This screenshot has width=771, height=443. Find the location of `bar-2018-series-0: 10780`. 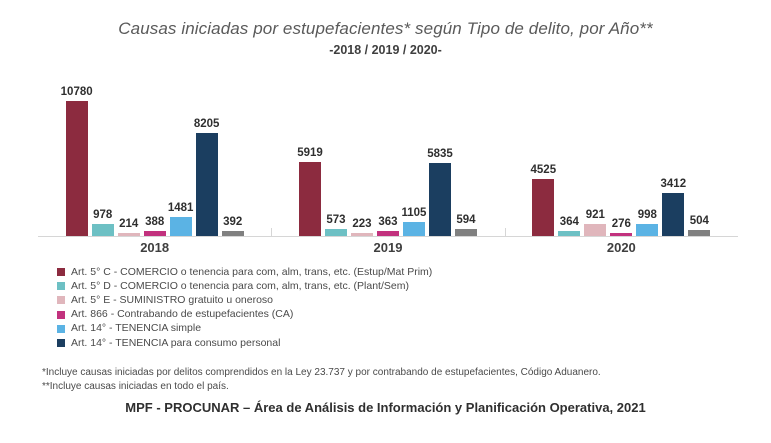

bar-2018-series-0: 10780 is located at coordinates (77, 161).